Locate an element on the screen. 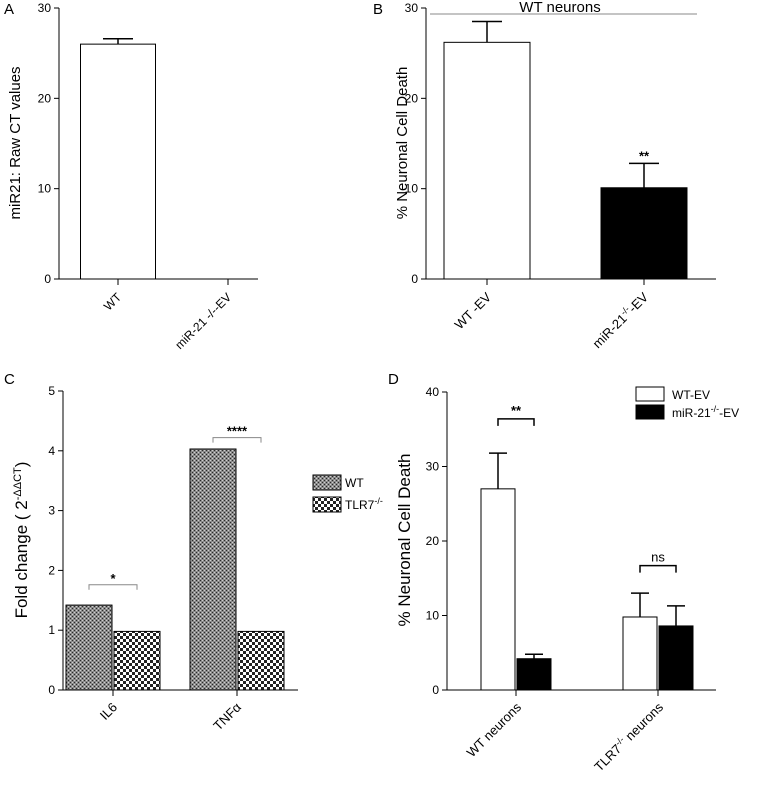 This screenshot has height=800, width=773. legend-label-tlr7-sup: -/- is located at coordinates (378, 501).